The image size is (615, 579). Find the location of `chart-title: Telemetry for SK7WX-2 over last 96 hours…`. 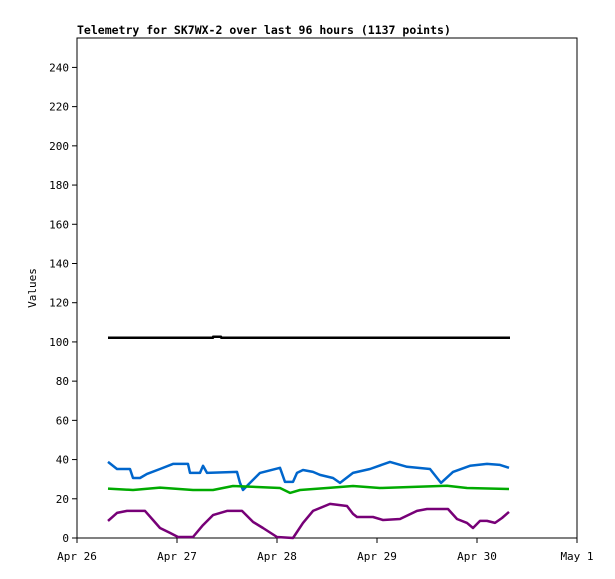

chart-title: Telemetry for SK7WX-2 over last 96 hours… is located at coordinates (264, 30).